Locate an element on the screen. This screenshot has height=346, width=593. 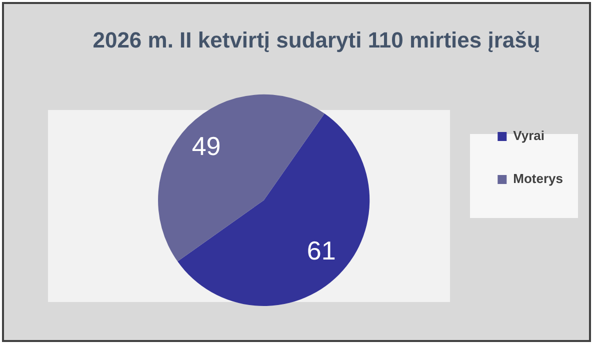
legend-label: Vyrai is located at coordinates (528, 136).